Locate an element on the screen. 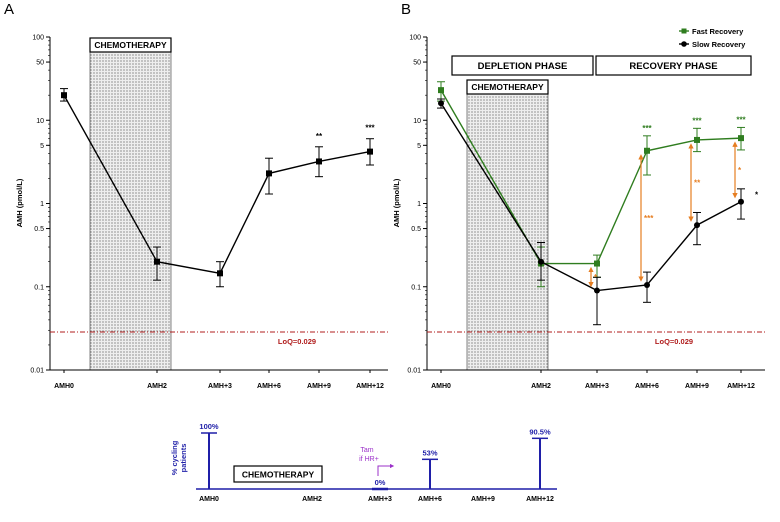  slow-recovery-significance: * is located at coordinates (757, 195).